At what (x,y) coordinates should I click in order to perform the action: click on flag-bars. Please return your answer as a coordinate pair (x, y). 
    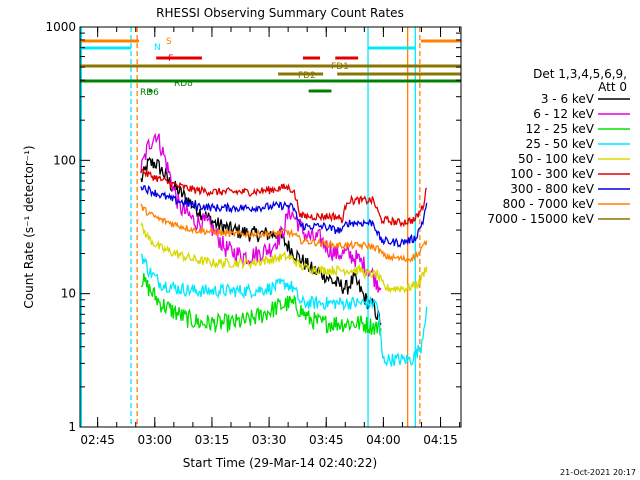
    Looking at the image, I should click on (270, 66).